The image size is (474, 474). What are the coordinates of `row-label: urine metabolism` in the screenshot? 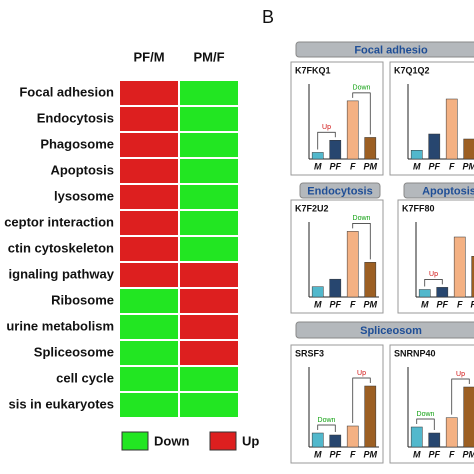 It's located at (60, 325).